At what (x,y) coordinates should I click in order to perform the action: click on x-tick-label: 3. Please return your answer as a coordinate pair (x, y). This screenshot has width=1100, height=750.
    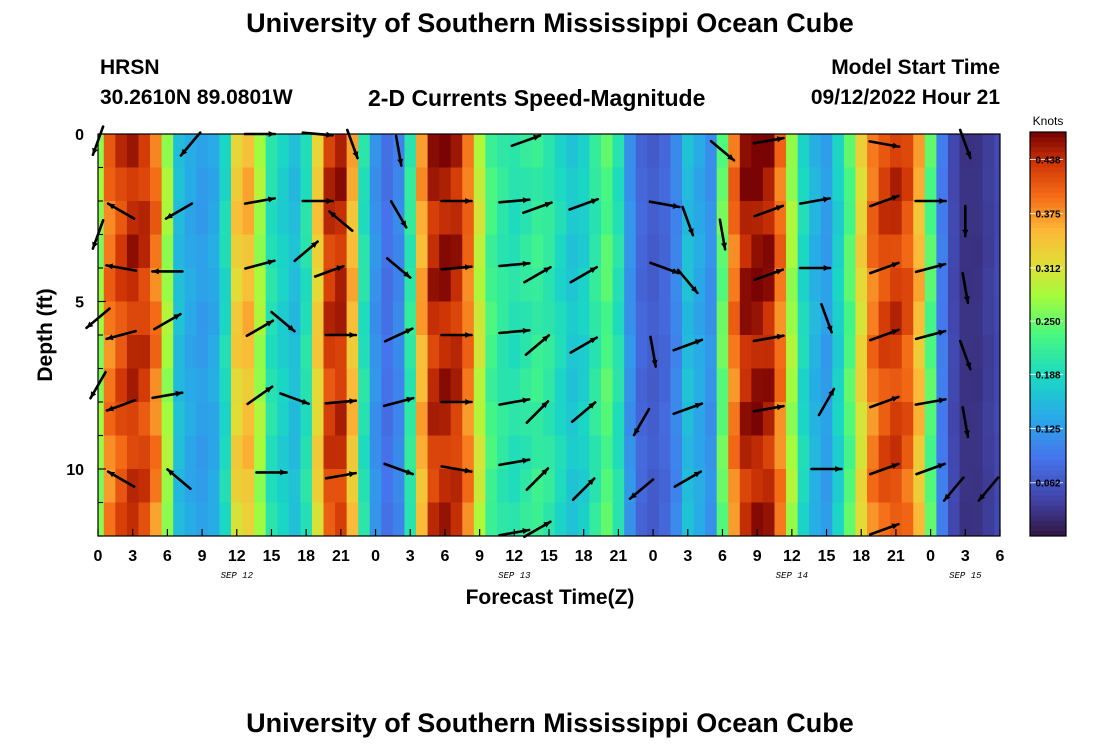
    Looking at the image, I should click on (410, 556).